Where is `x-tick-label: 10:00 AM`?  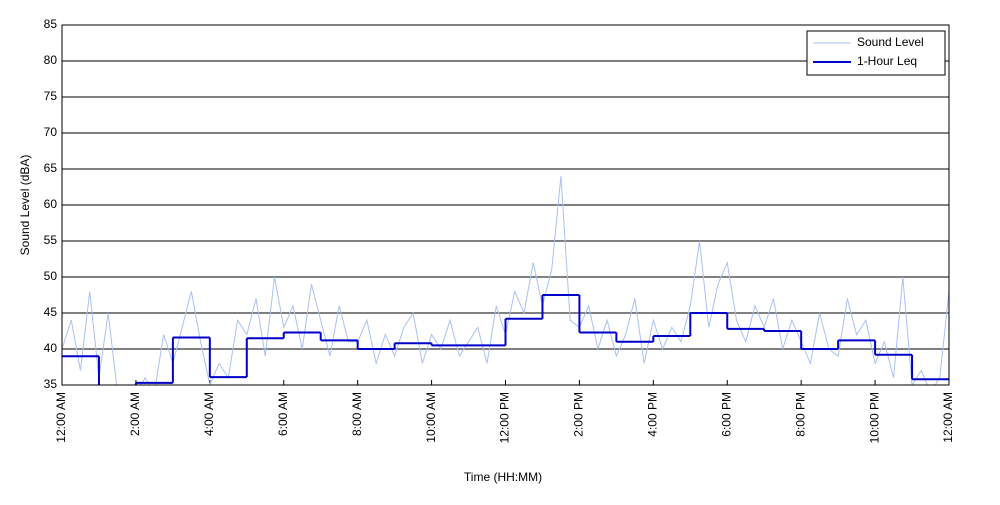
x-tick-label: 10:00 AM is located at coordinates (431, 417).